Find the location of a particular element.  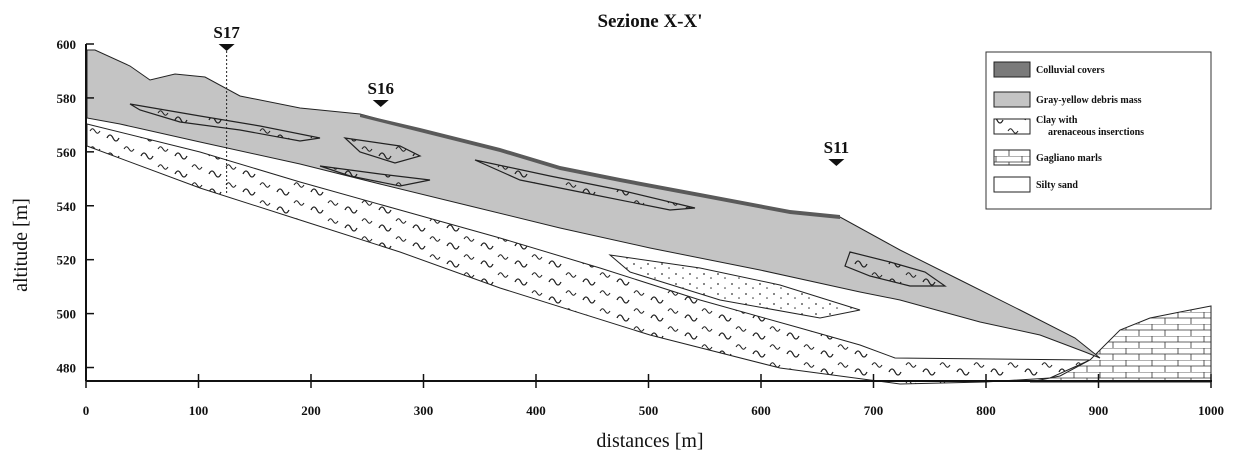

x-tick-label: 500 is located at coordinates (649, 410).